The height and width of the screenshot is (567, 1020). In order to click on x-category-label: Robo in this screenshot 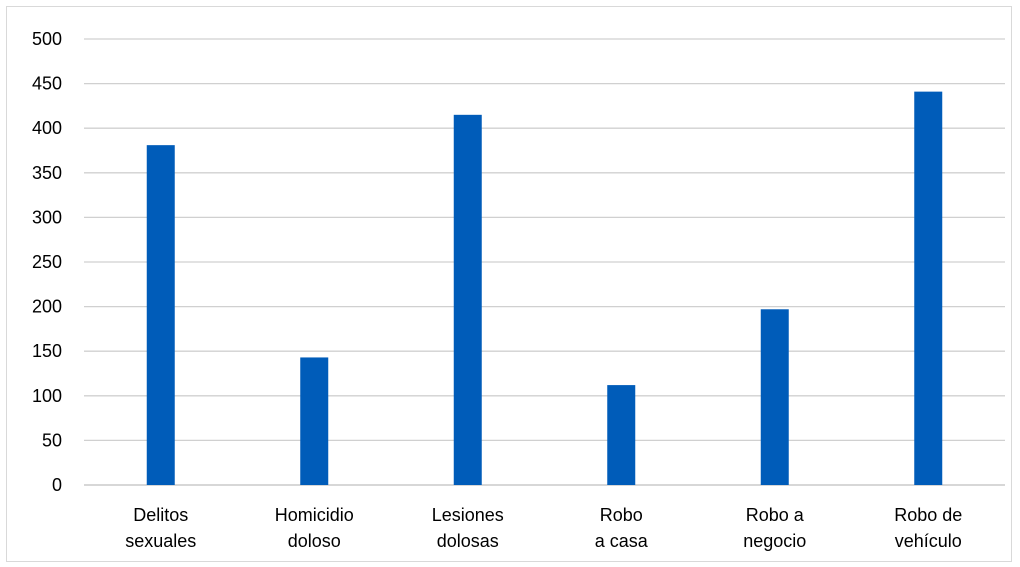, I will do `click(621, 515)`.